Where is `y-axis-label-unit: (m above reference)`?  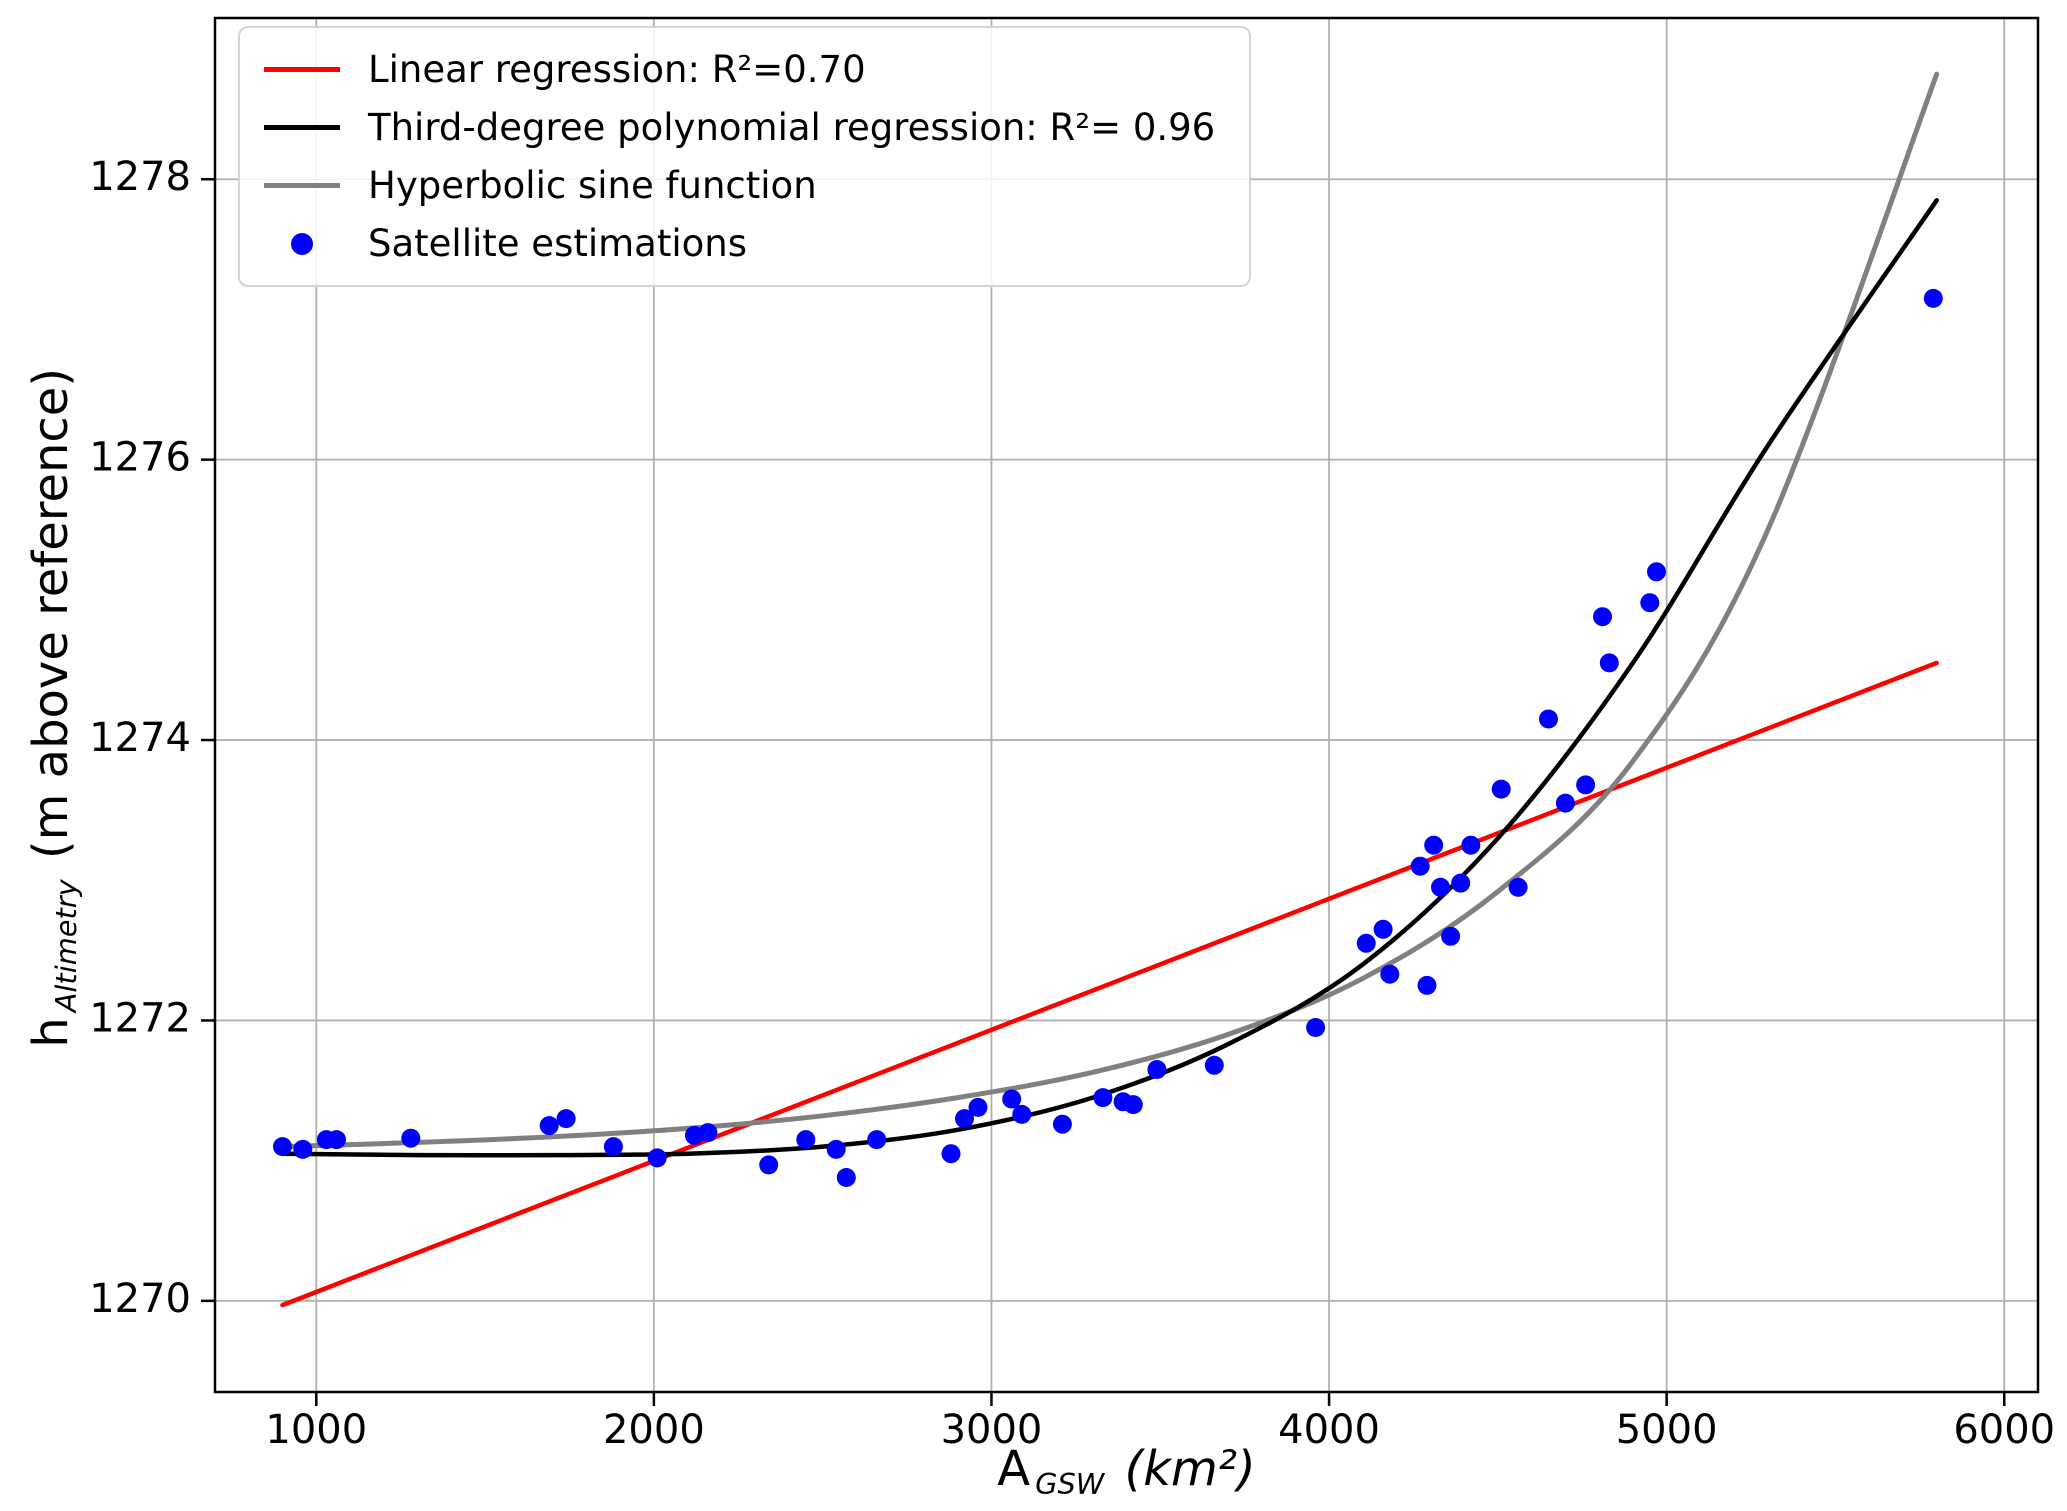
y-axis-label-unit: (m above reference) is located at coordinates (51, 613).